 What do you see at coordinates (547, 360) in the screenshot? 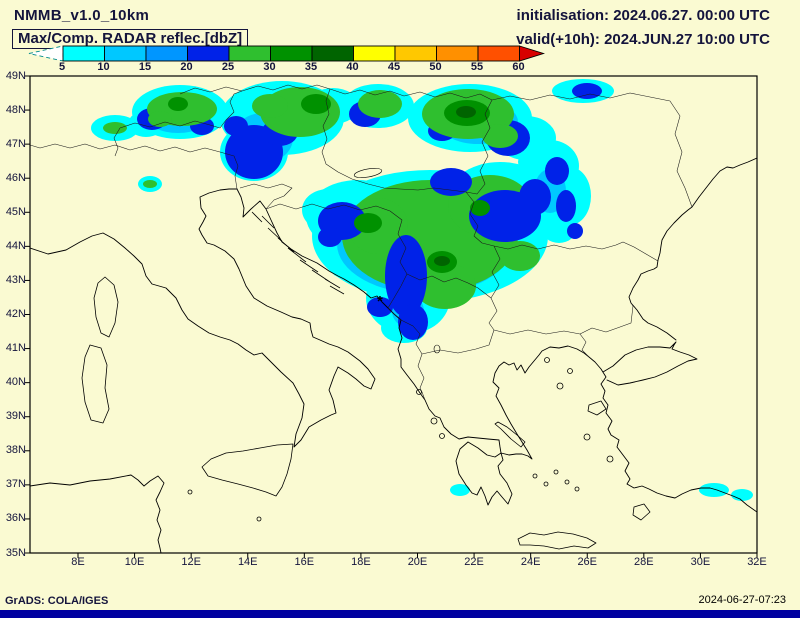
I see `island-thasos` at bounding box center [547, 360].